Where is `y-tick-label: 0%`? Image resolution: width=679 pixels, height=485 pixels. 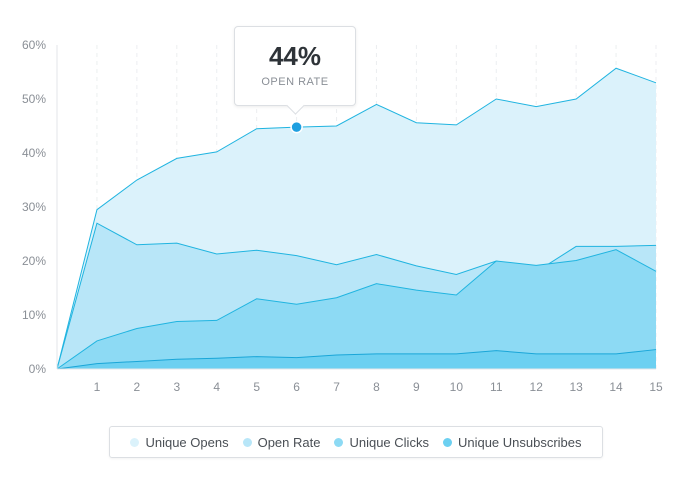
y-tick-label: 0% is located at coordinates (38, 369).